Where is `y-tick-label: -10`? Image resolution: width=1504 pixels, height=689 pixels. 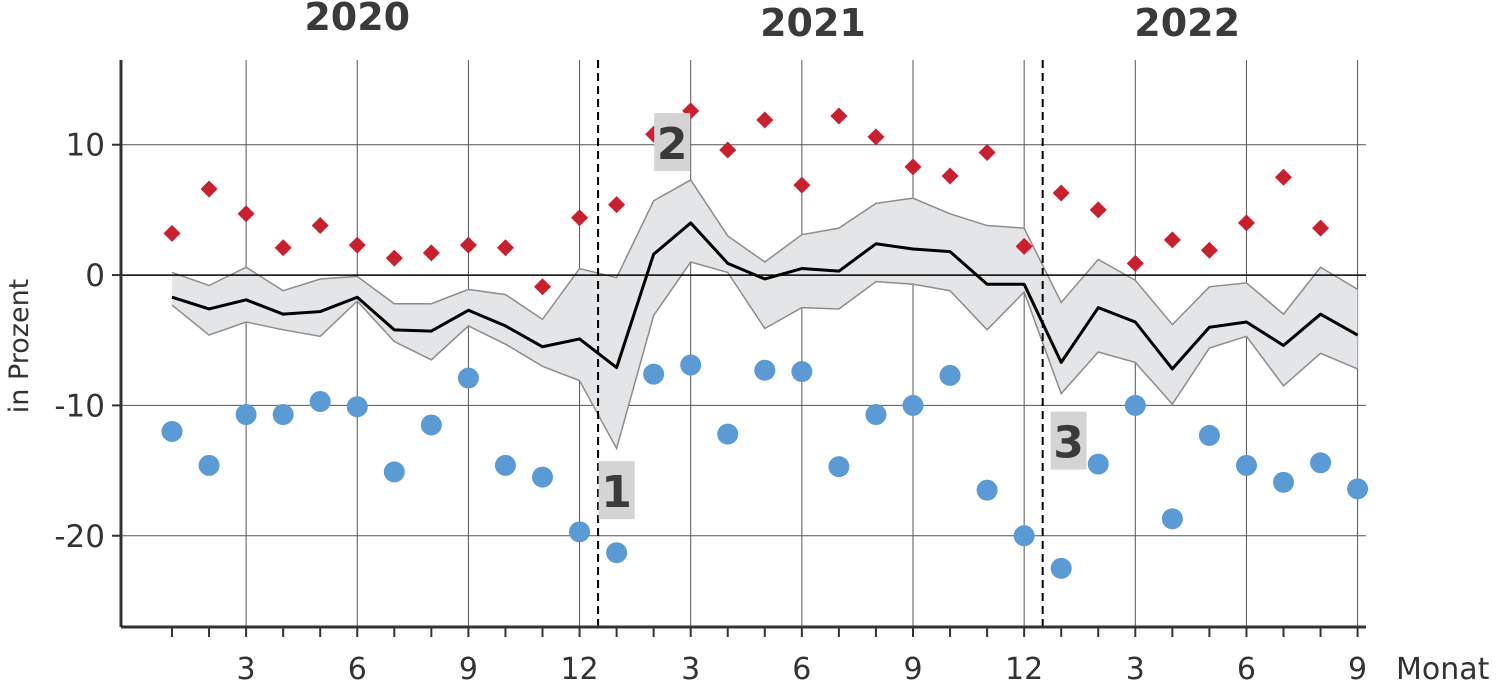 y-tick-label: -10 is located at coordinates (79, 406).